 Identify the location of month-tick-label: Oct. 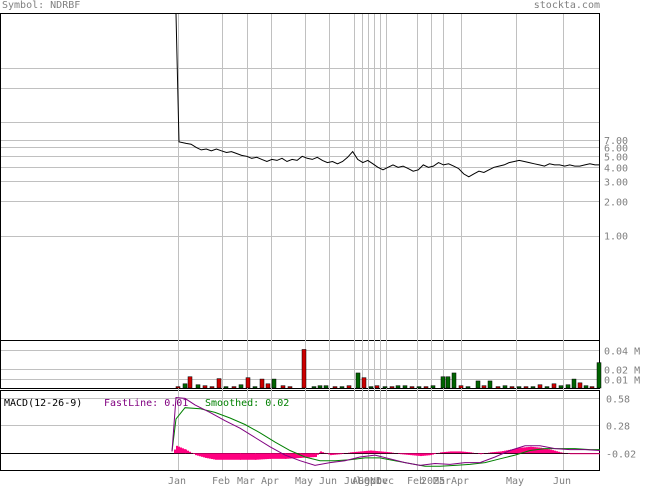
(373, 481).